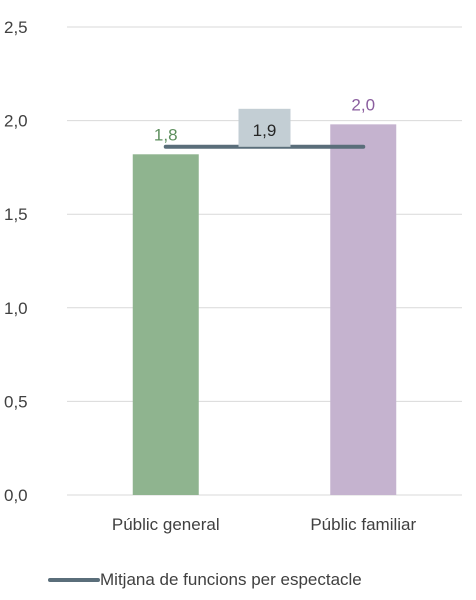 This screenshot has width=476, height=600. I want to click on legend: Mitjana de funcions per espectacle, so click(205, 579).